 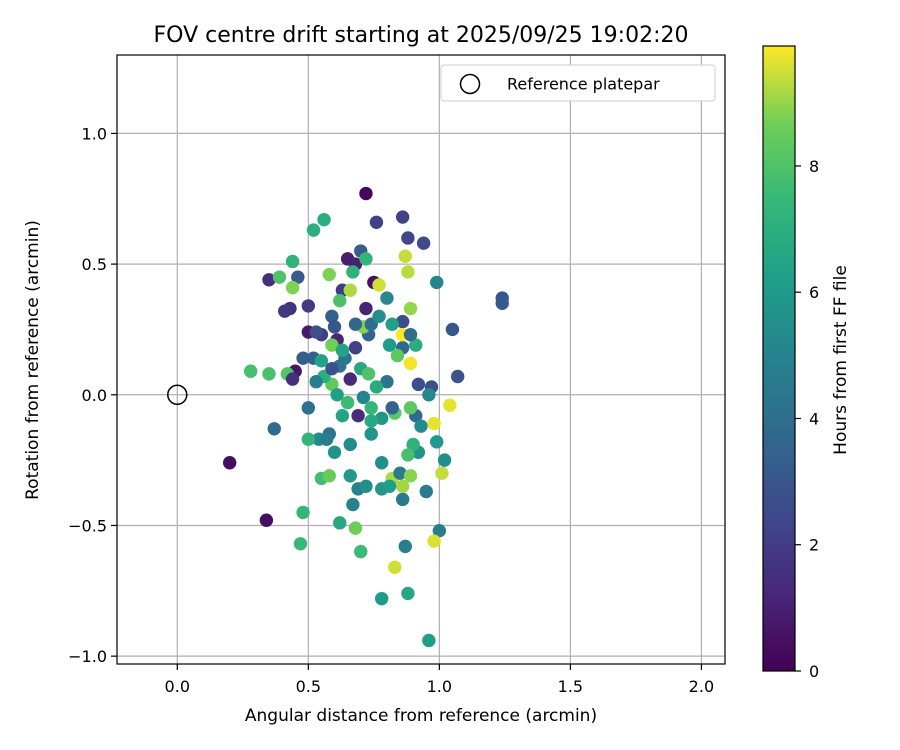 What do you see at coordinates (87, 525) in the screenshot?
I see `y-tick-label-1: −0.5` at bounding box center [87, 525].